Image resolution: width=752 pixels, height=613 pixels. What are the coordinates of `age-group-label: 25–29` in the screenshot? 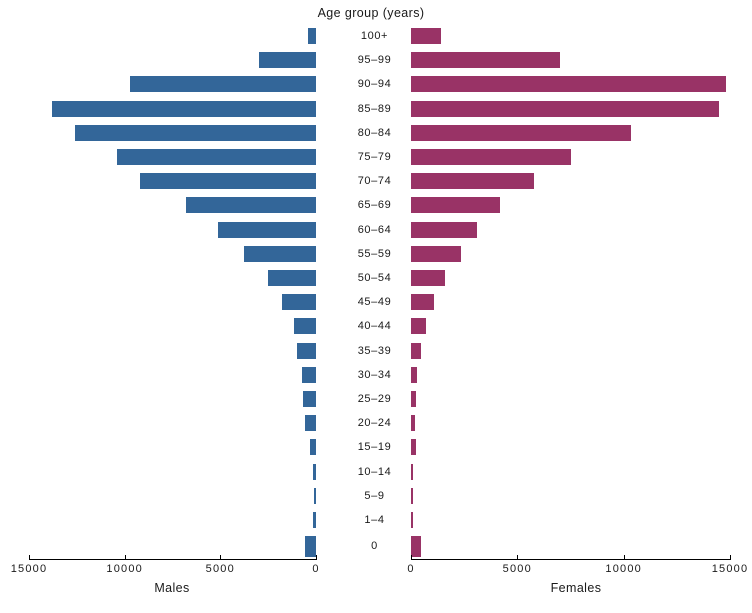 It's located at (374, 399).